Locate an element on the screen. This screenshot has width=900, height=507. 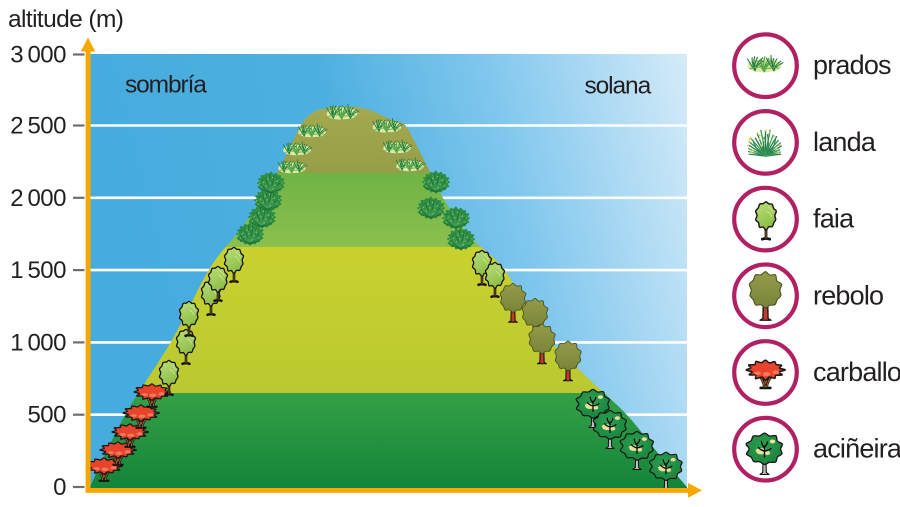
svg-text: altitude (m) is located at coordinates (65, 19).